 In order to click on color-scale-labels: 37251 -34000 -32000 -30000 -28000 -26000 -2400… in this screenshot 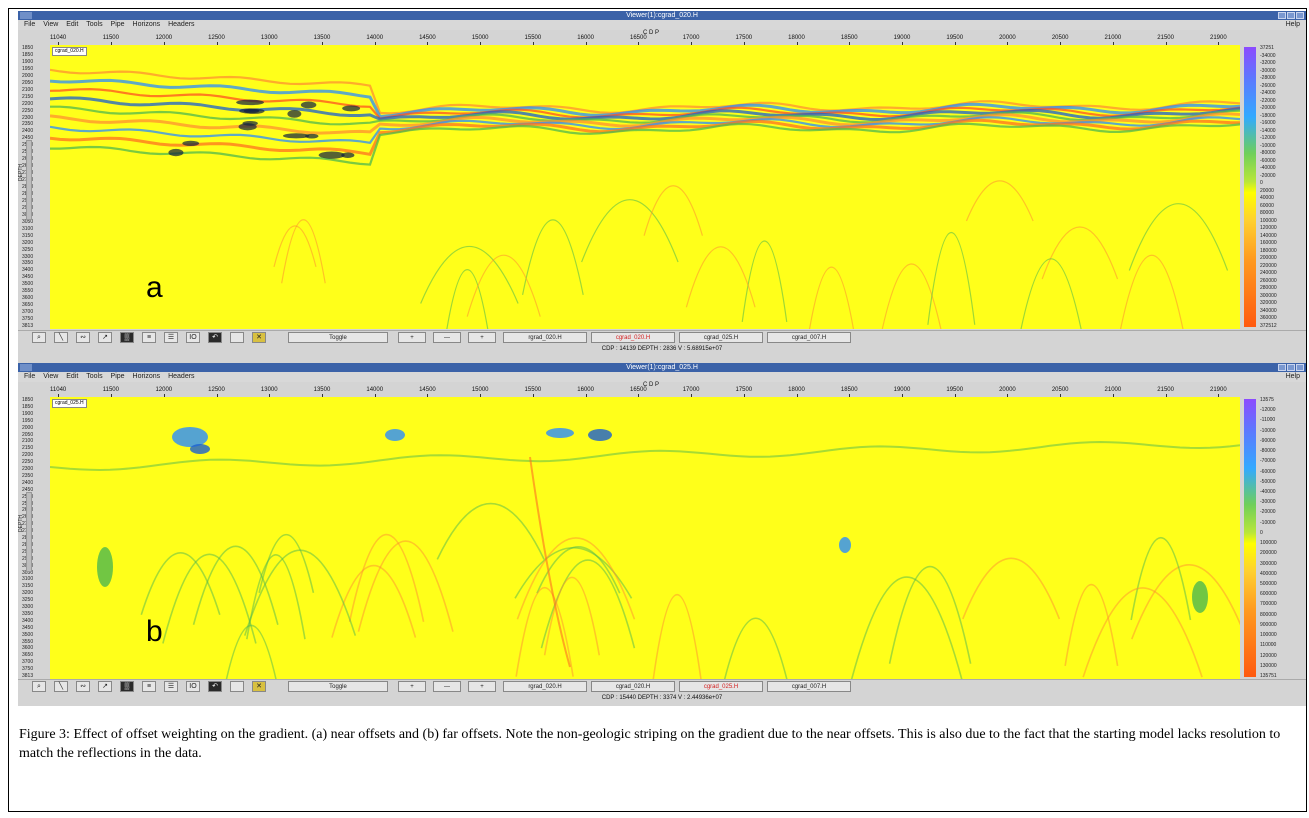, I will do `click(1273, 187)`.